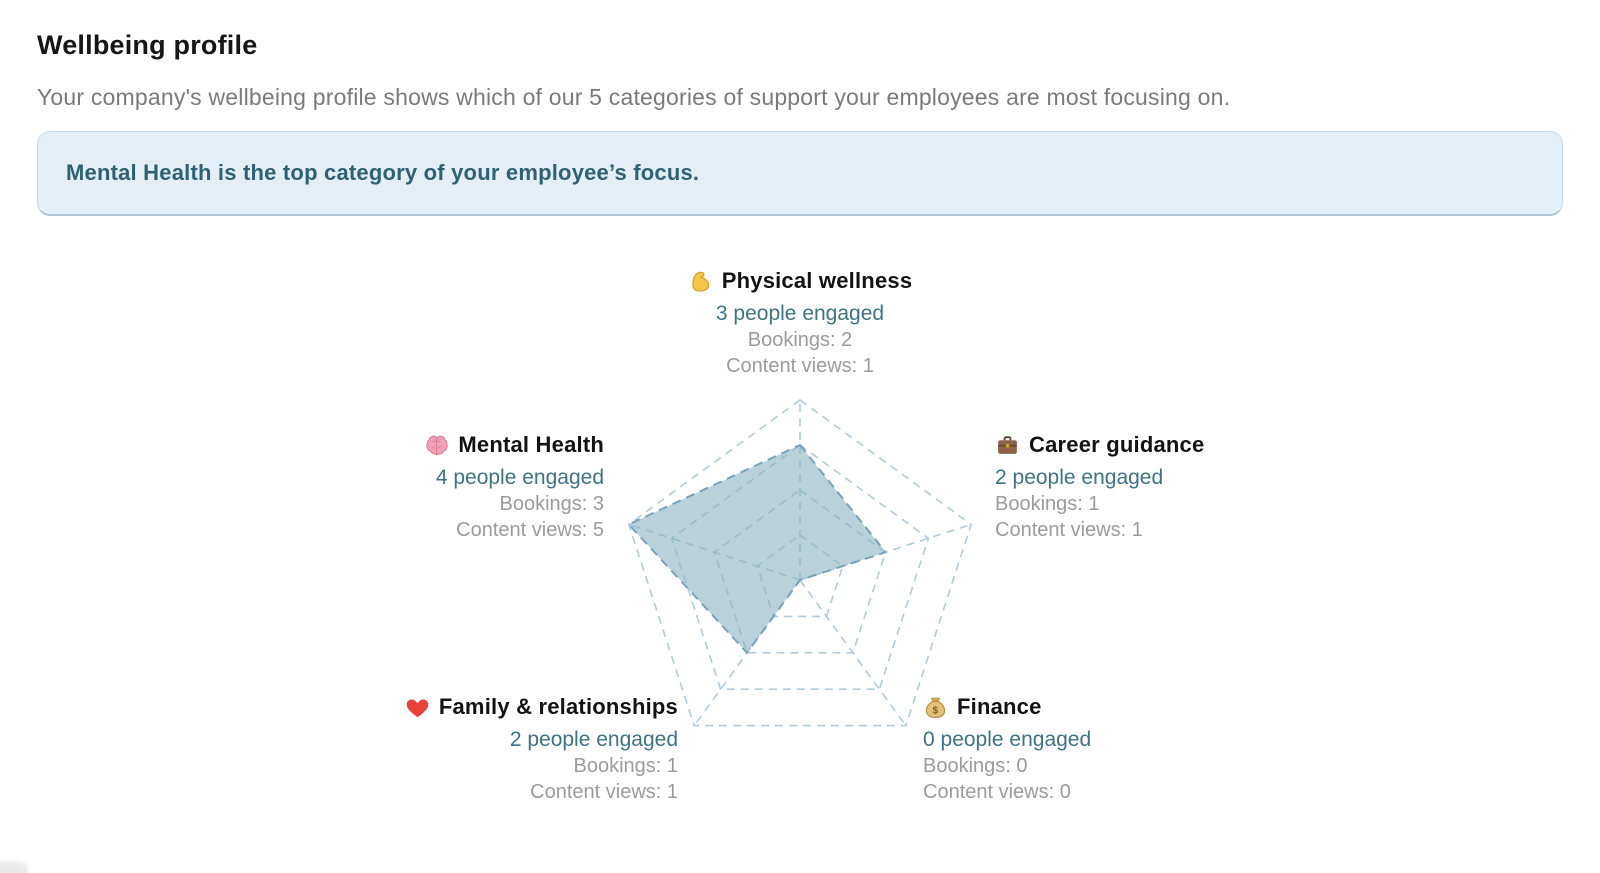 The width and height of the screenshot is (1600, 873). What do you see at coordinates (800, 340) in the screenshot?
I see `category-bookings: Bookings: 2` at bounding box center [800, 340].